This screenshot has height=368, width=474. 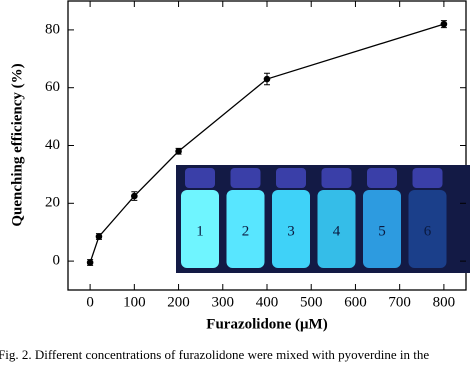 What do you see at coordinates (90, 302) in the screenshot?
I see `x-tick-label: 0` at bounding box center [90, 302].